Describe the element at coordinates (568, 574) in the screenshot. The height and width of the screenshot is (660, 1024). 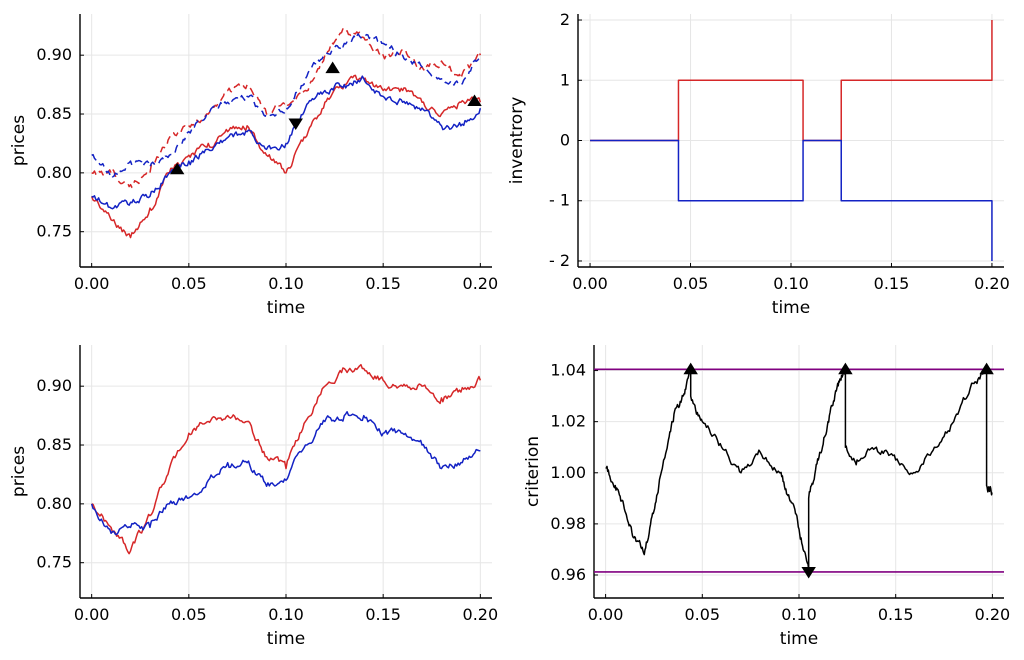
I see `y-tick-label: 0.96` at that location.